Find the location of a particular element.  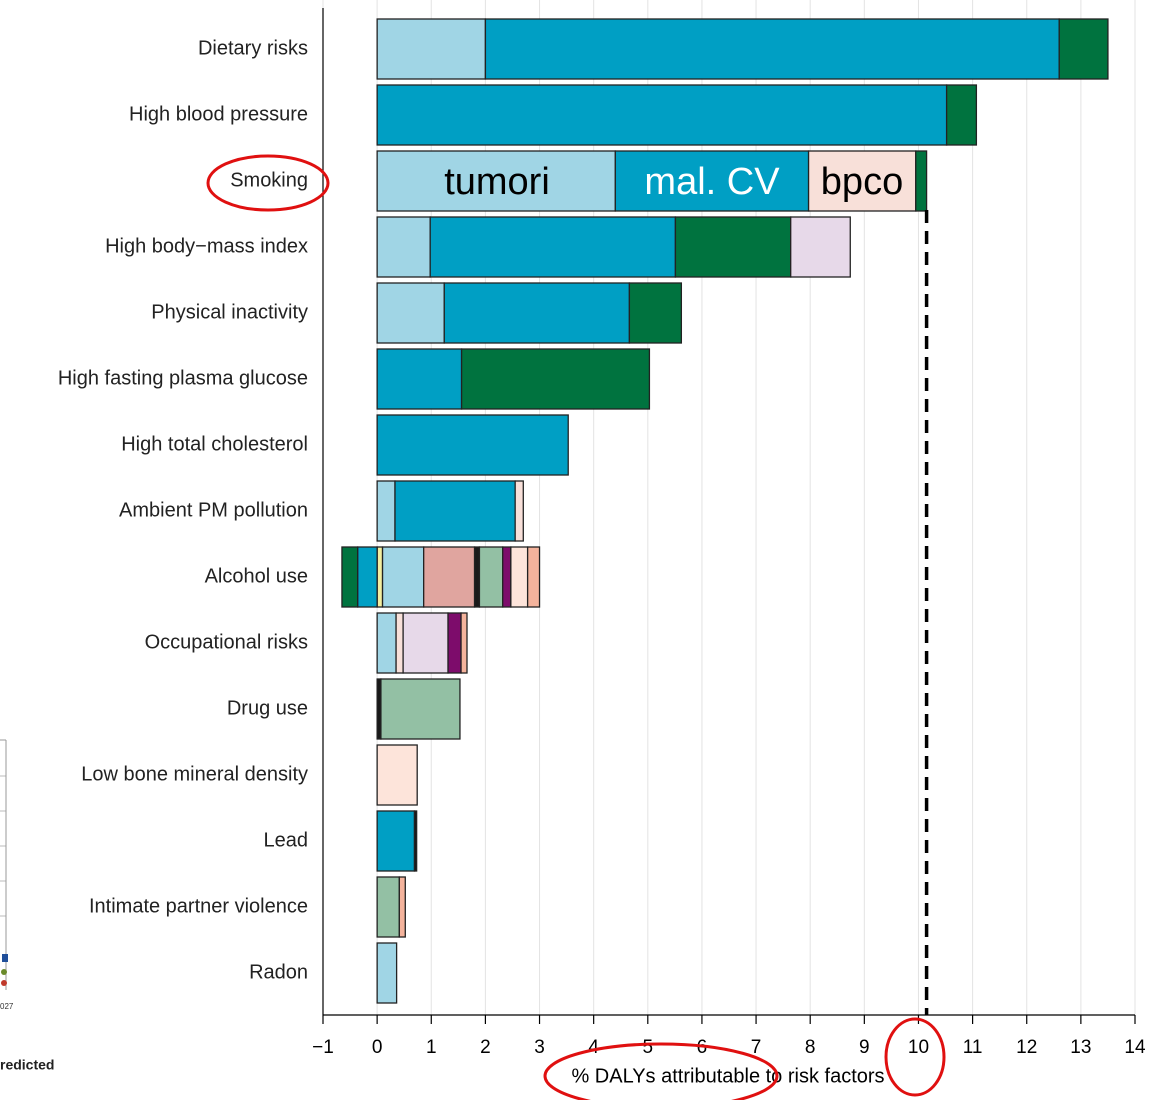

x-axis-label: % DALYs attributable to risk factors is located at coordinates (727, 1076).